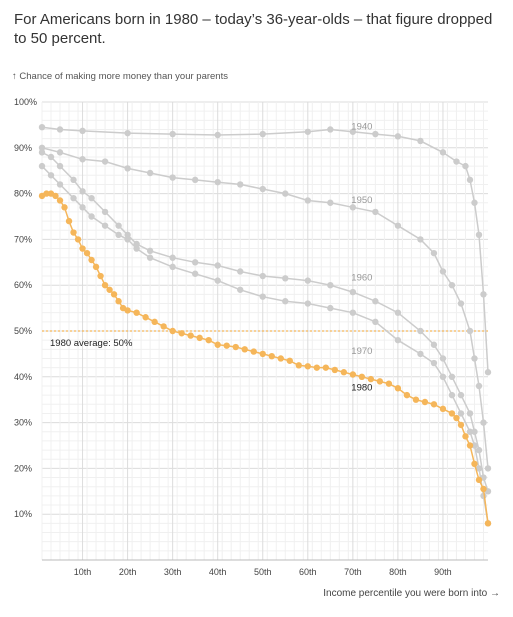 This screenshot has width=513, height=617. I want to click on y-tick-label: 10%, so click(23, 514).